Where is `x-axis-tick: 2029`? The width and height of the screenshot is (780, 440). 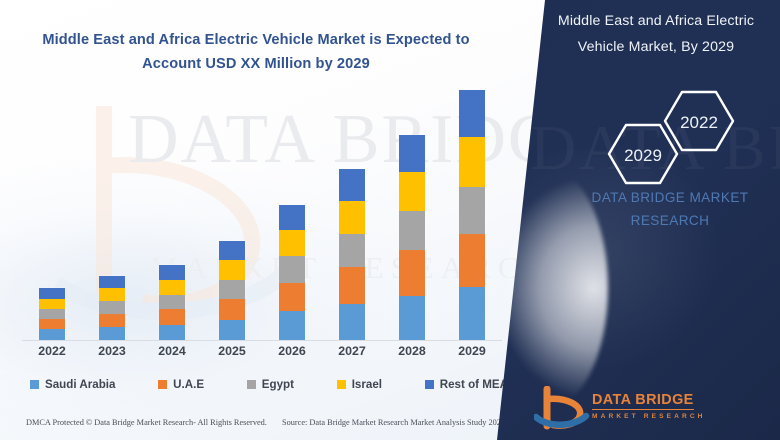
x-axis-tick: 2029 is located at coordinates (472, 351).